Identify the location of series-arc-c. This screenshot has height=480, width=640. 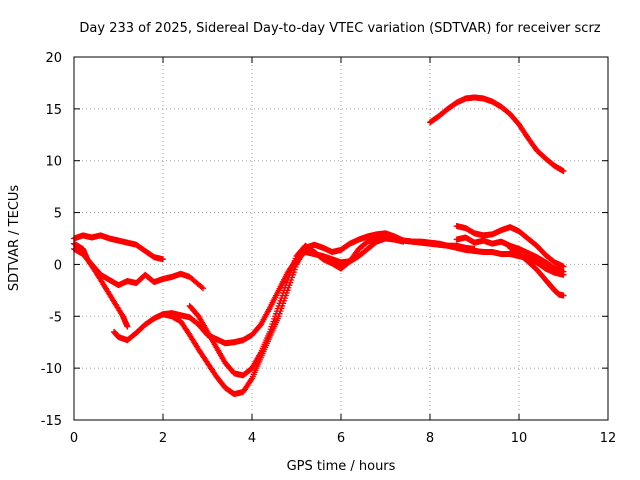
(101, 285).